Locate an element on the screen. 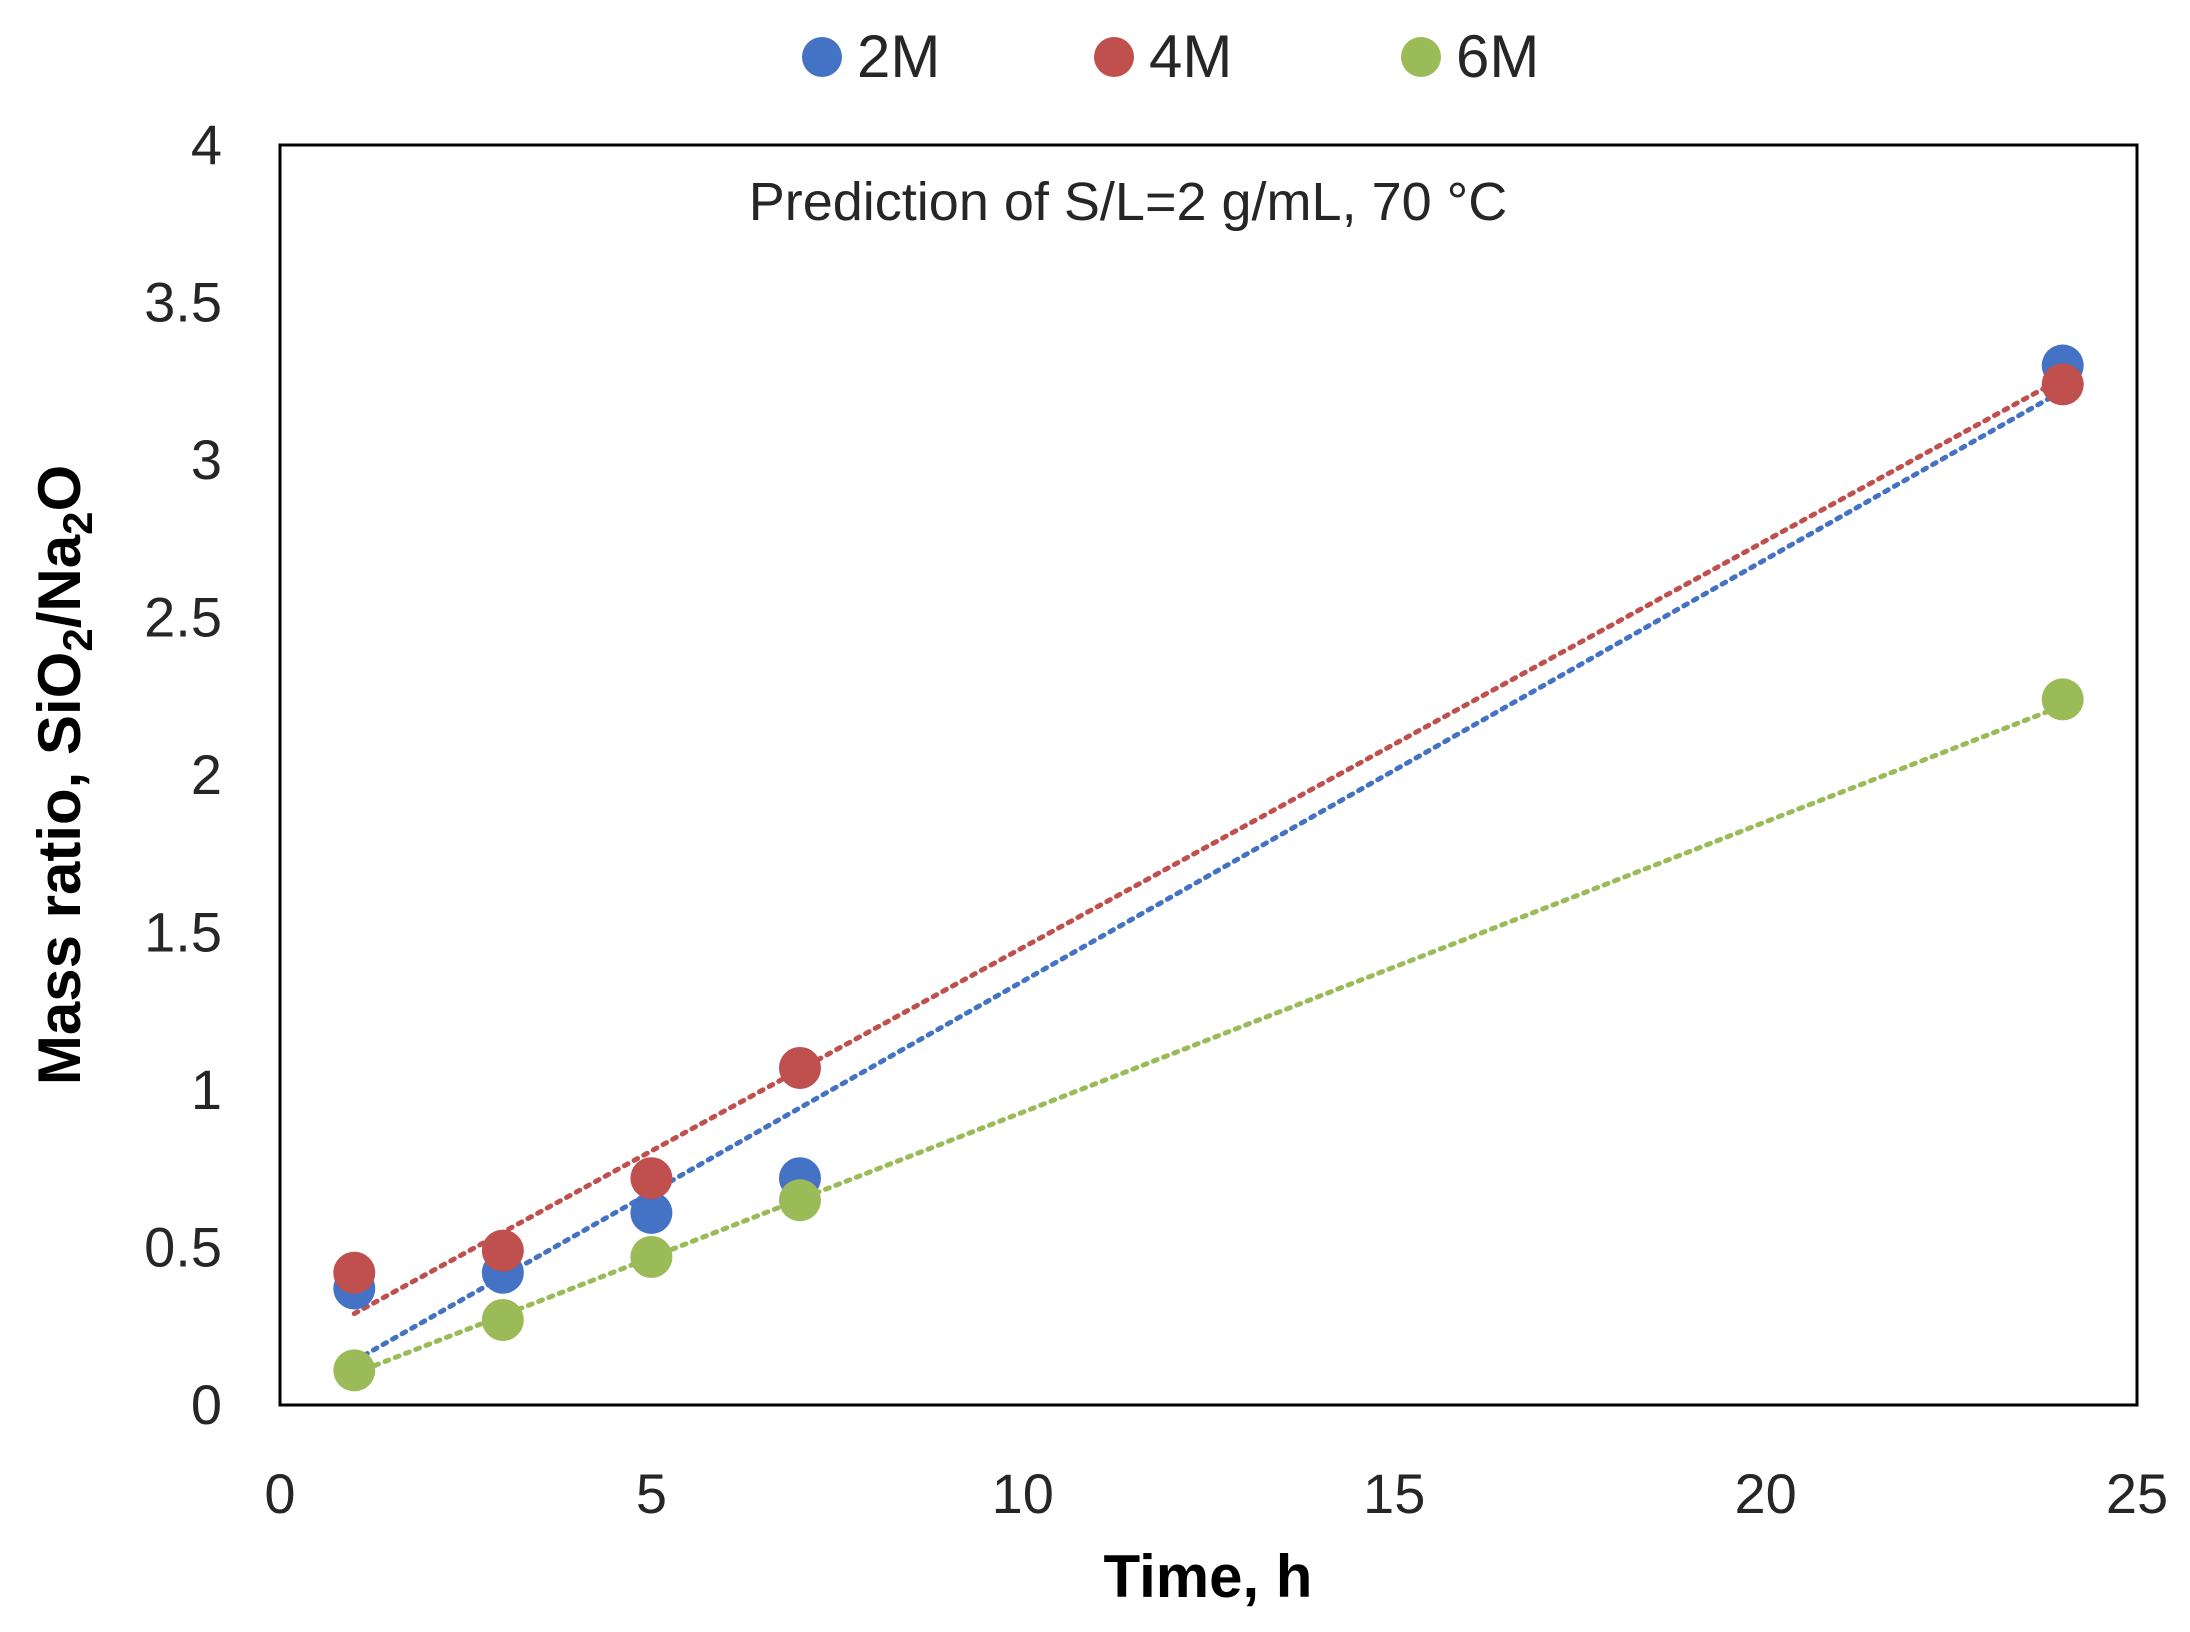 The height and width of the screenshot is (1632, 2190). y-axis-title-sub2: 2 is located at coordinates (77, 523).